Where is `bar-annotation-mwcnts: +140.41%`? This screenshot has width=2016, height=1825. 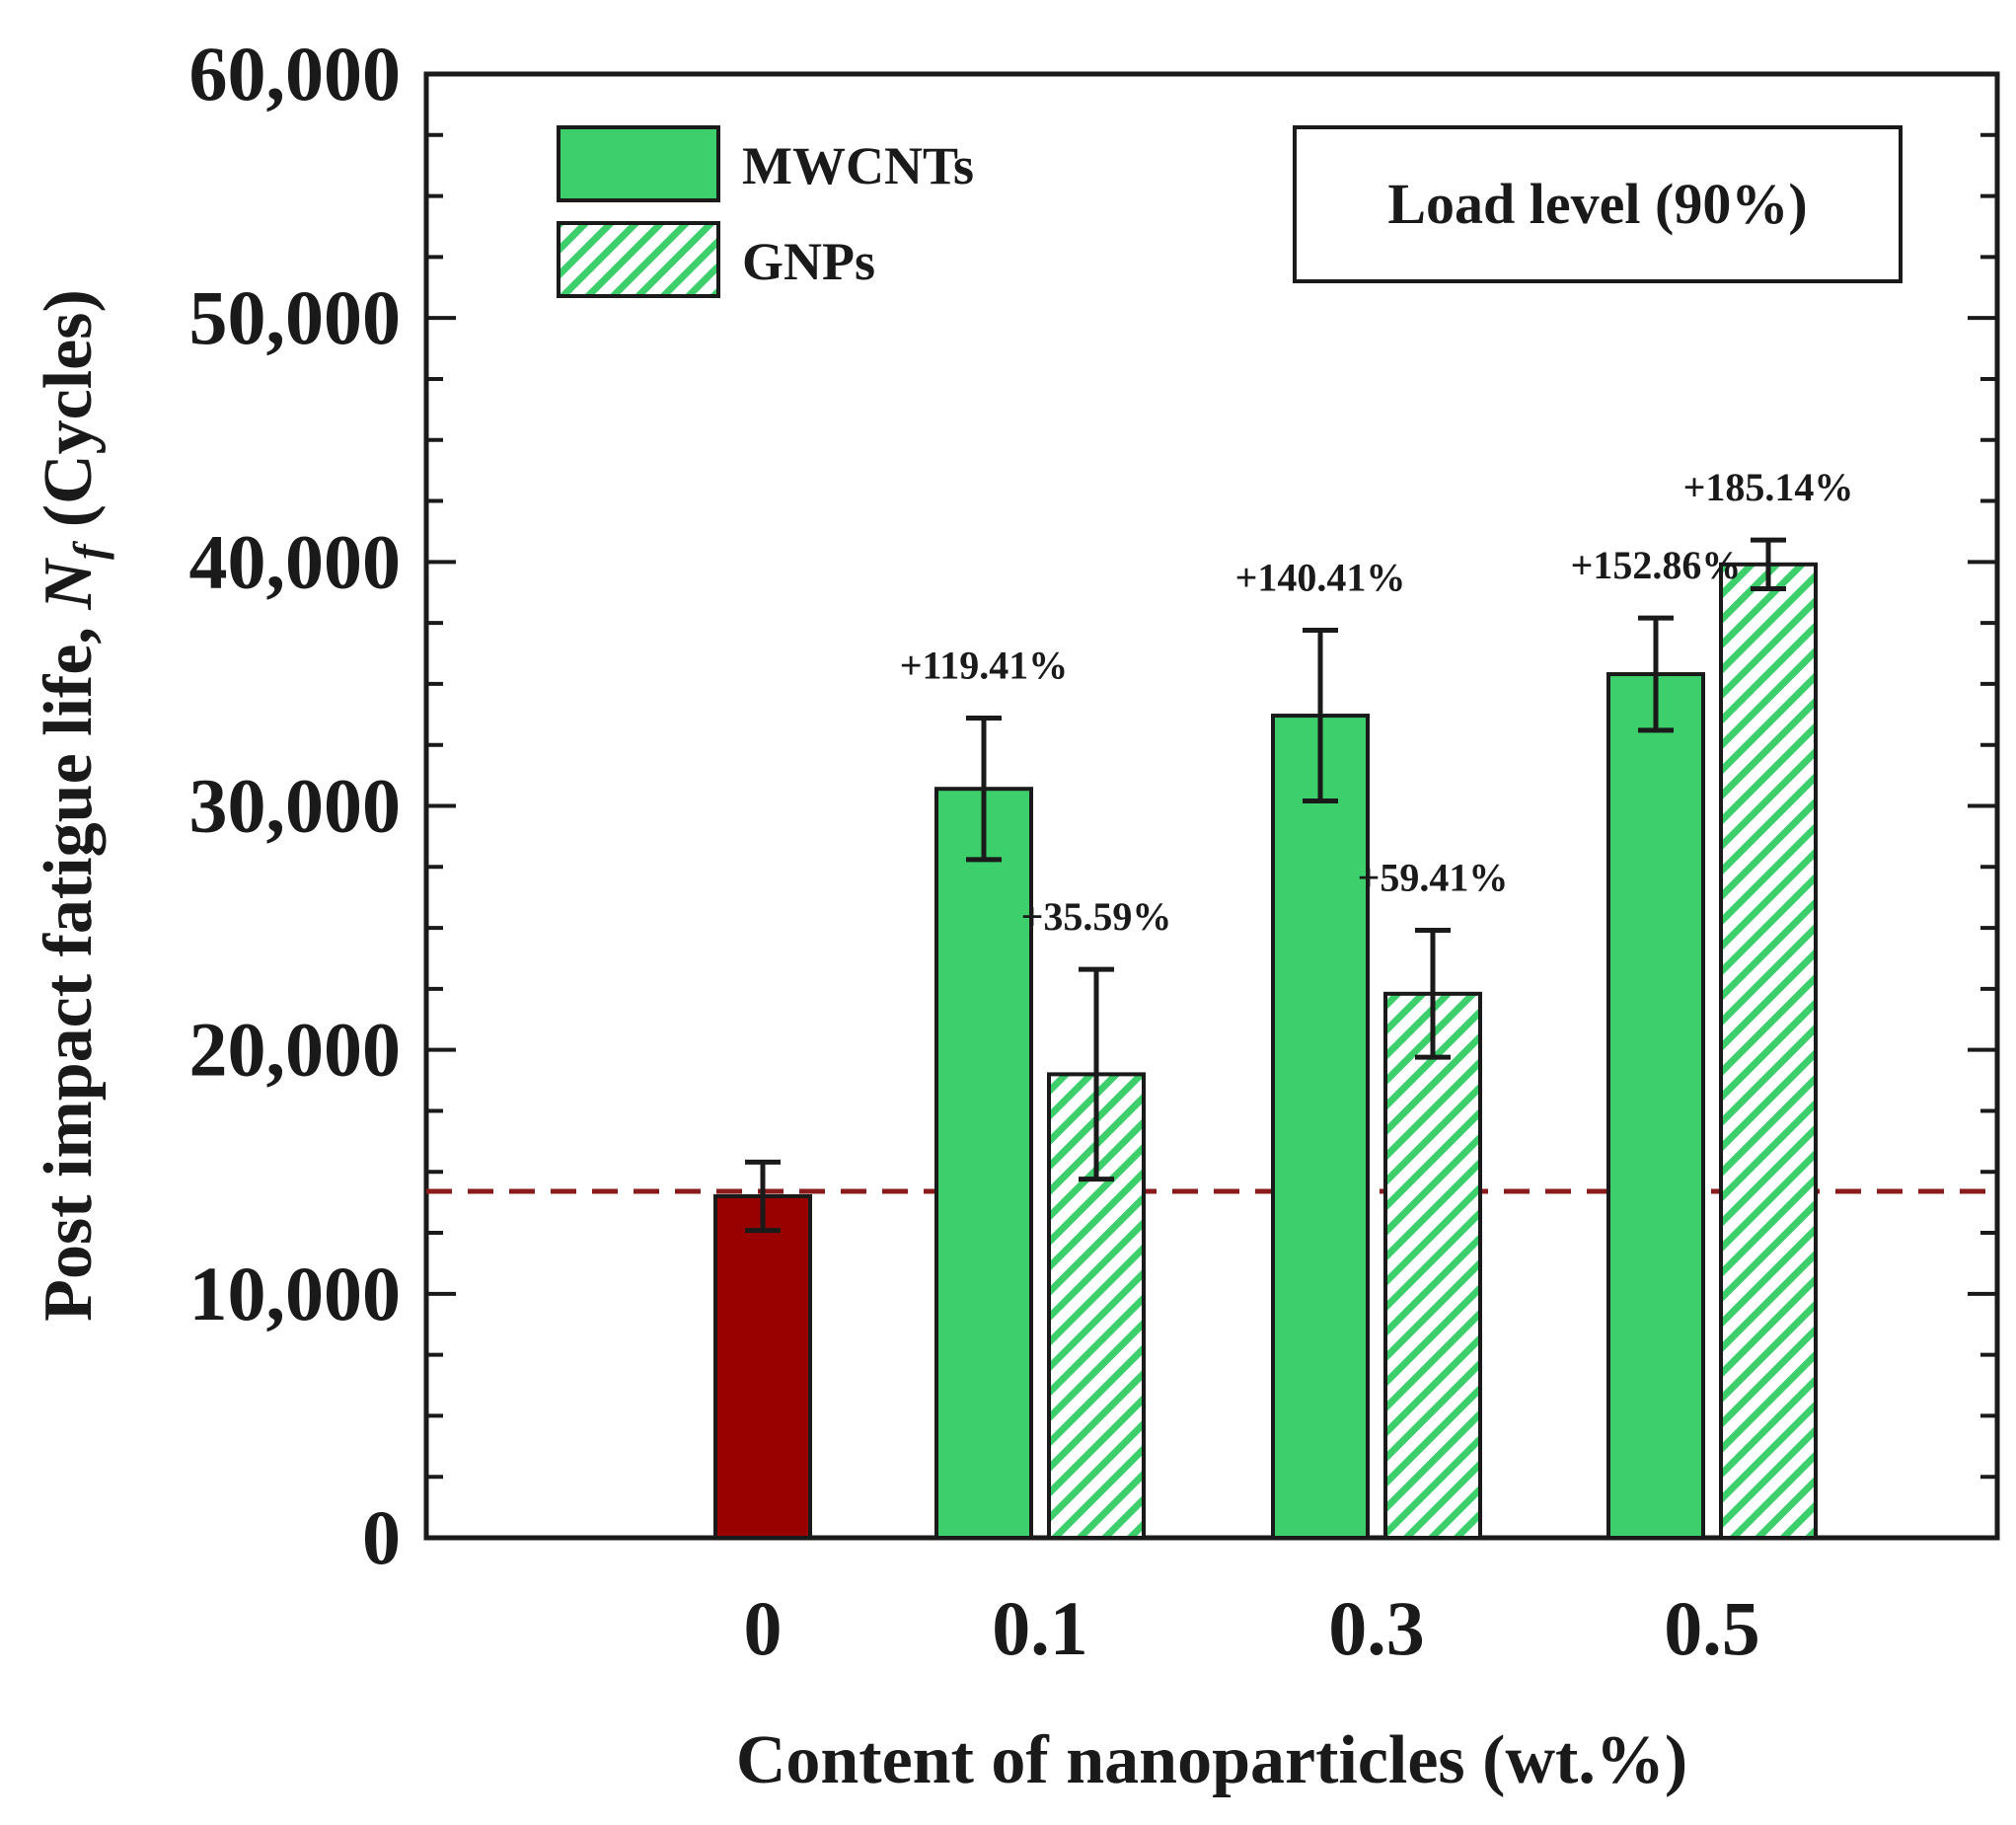
bar-annotation-mwcnts: +140.41% is located at coordinates (1320, 578).